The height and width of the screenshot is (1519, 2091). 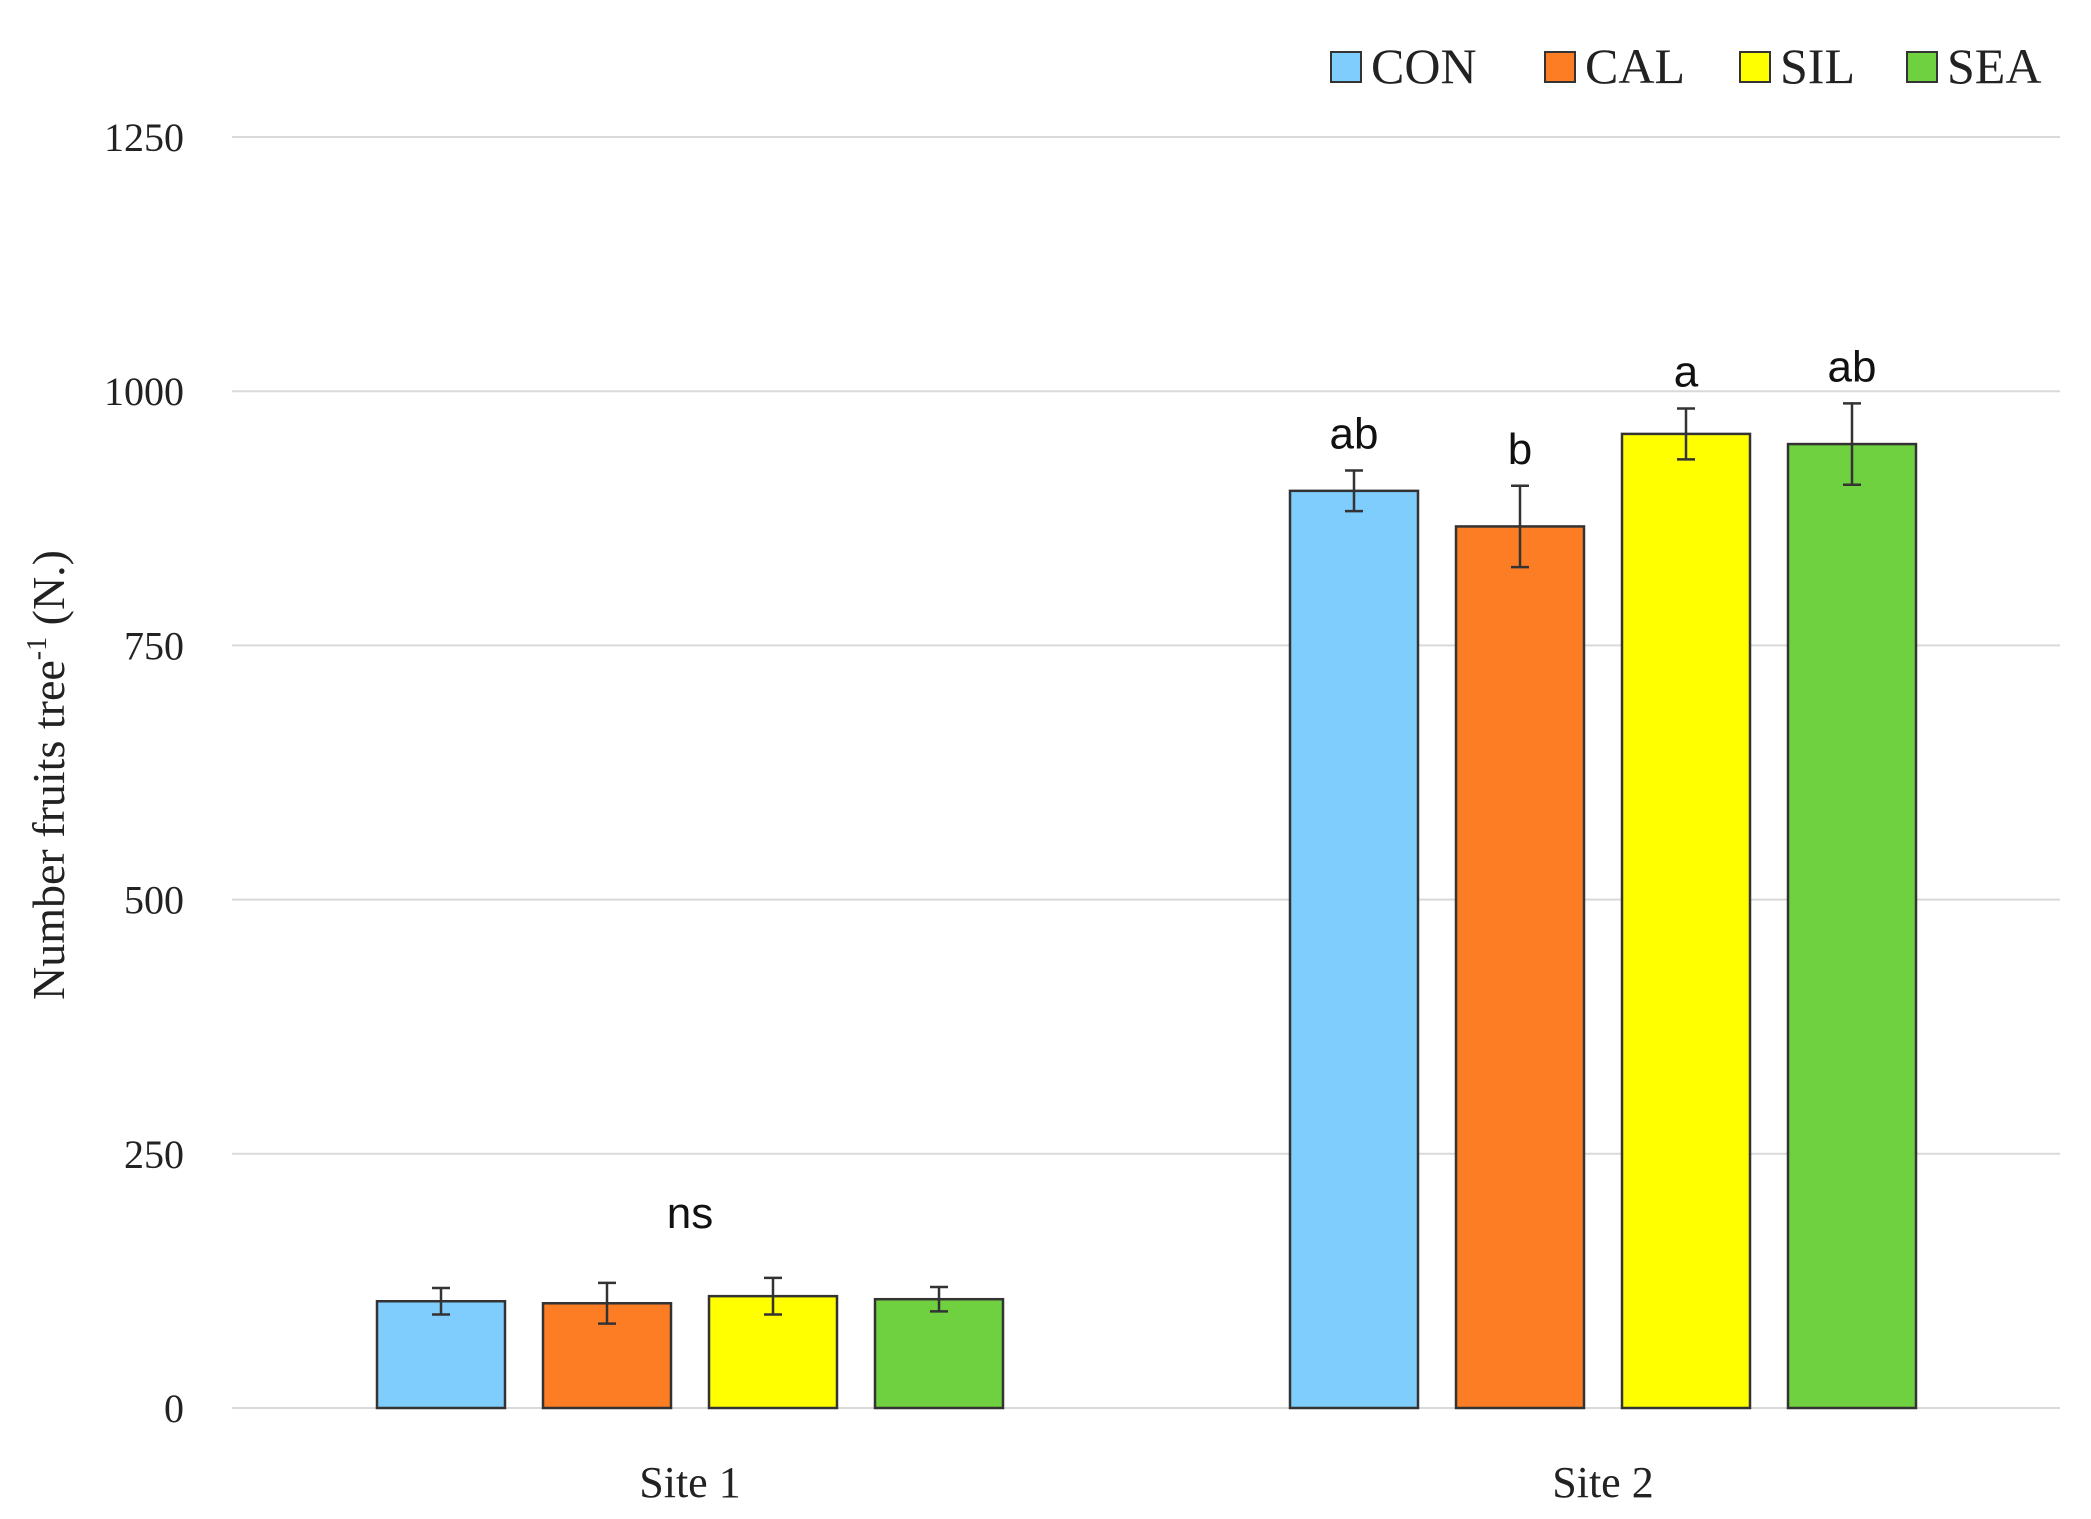 I want to click on x-axis-category-labels: Site 1 Site 2, so click(x=1146, y=1482).